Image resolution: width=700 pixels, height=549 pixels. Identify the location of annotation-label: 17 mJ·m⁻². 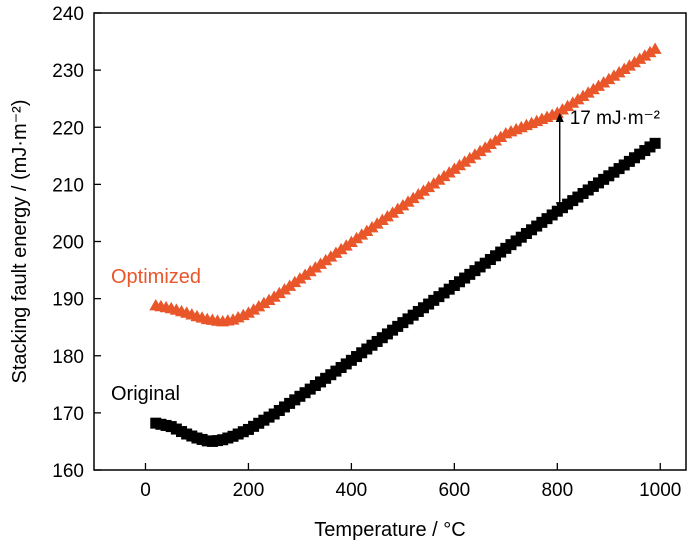
(615, 118).